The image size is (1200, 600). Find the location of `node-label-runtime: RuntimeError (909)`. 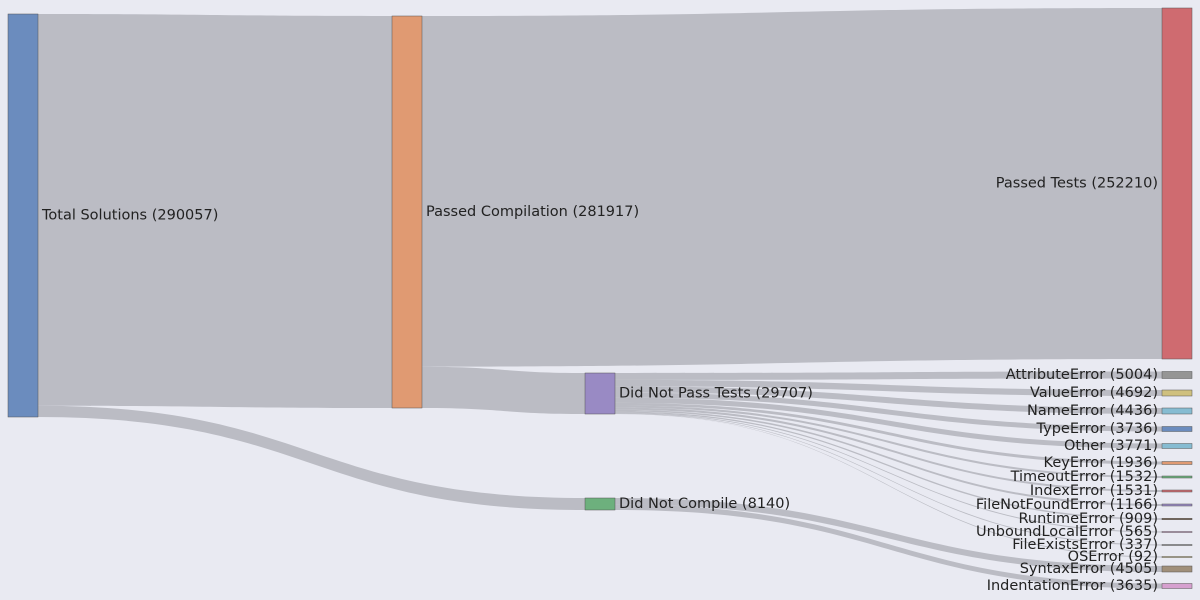

node-label-runtime: RuntimeError (909) is located at coordinates (1088, 519).